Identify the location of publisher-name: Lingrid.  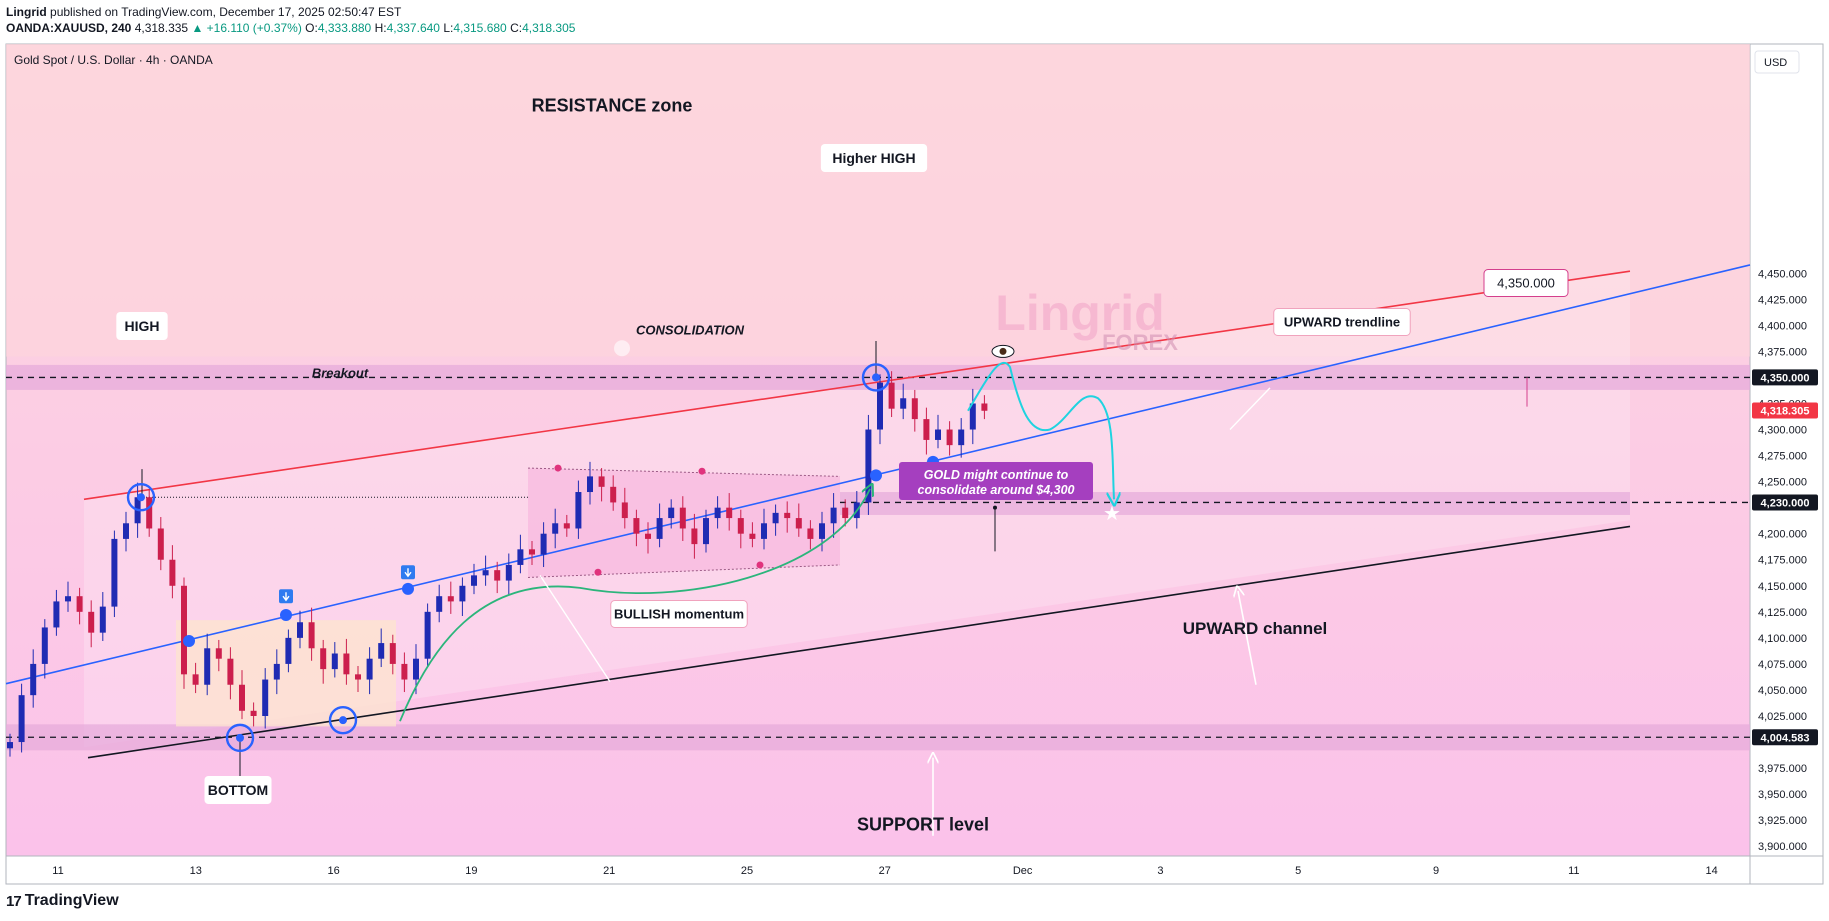
(26, 12).